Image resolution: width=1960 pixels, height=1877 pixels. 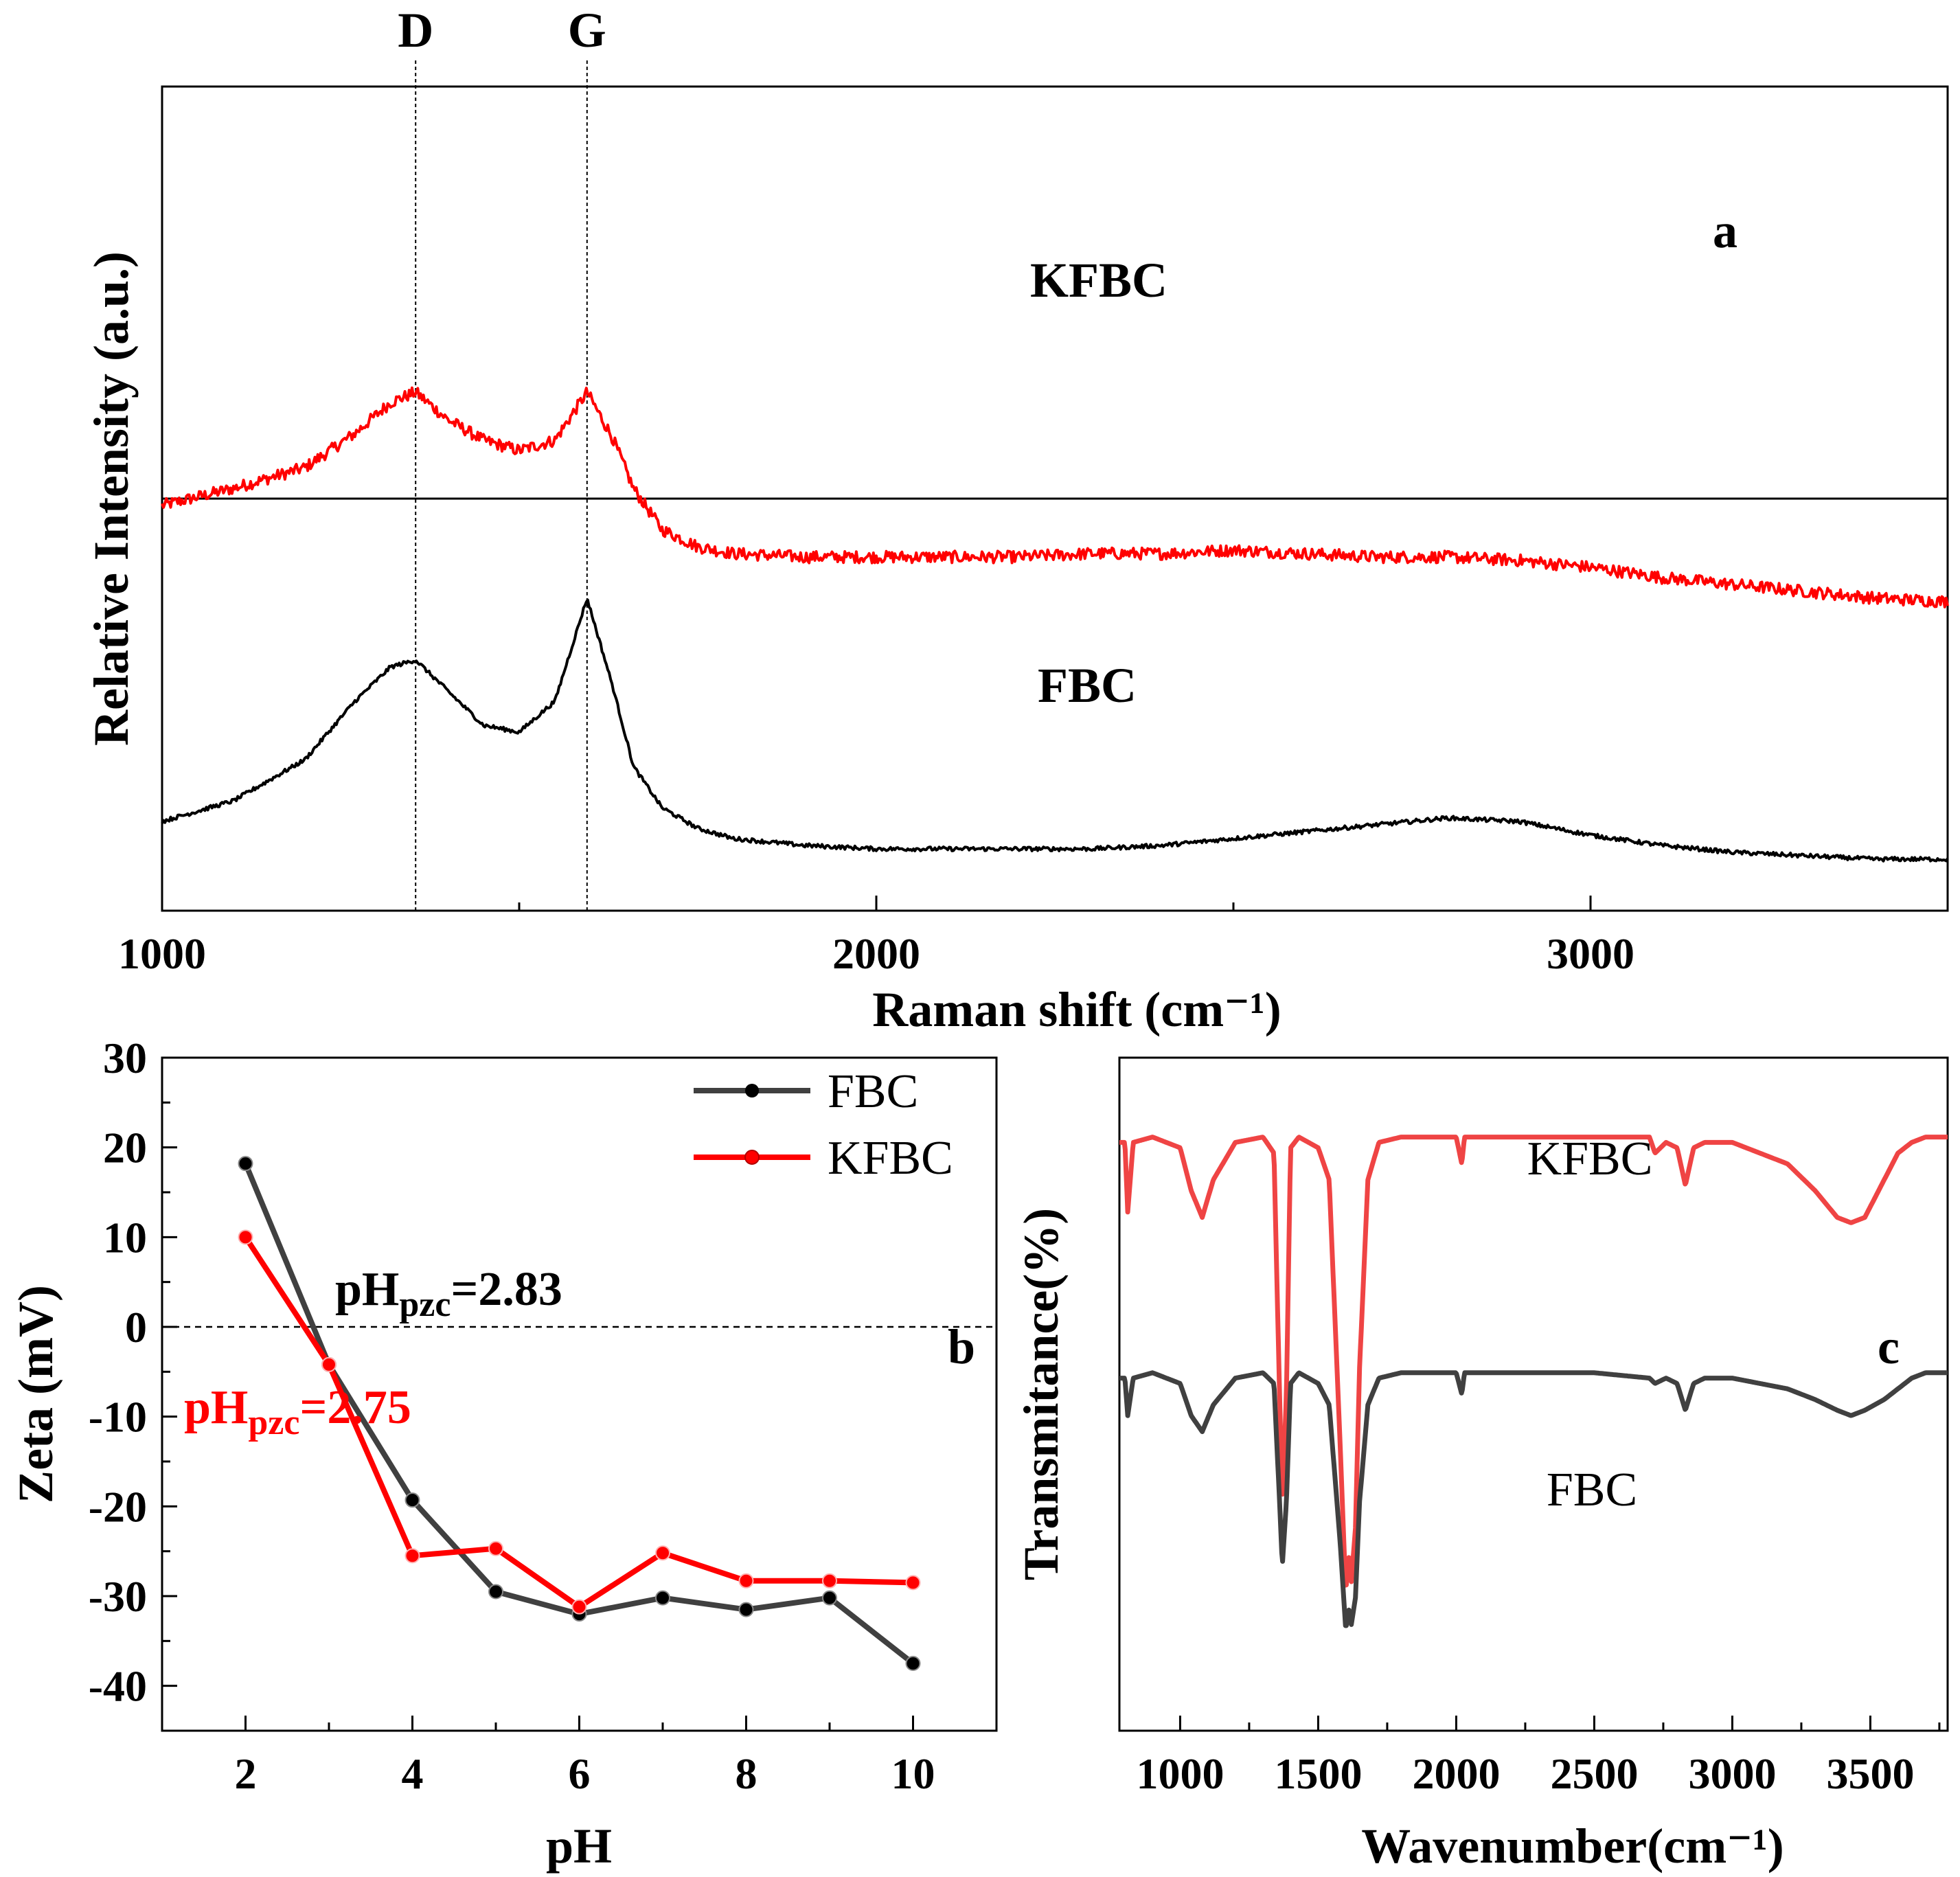 What do you see at coordinates (876, 954) in the screenshot?
I see `panel-a-xtick-label-2000: 2000` at bounding box center [876, 954].